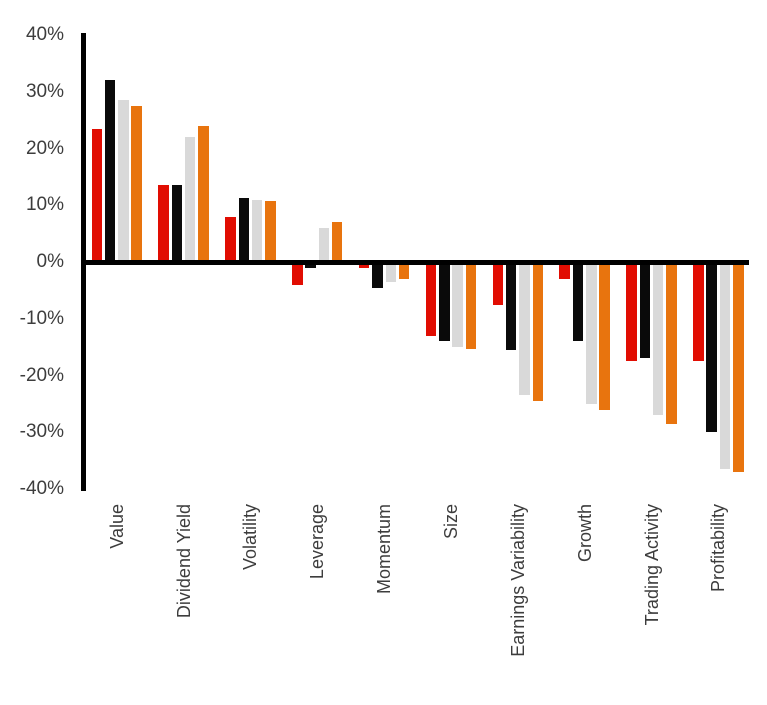  Describe the element at coordinates (377, 275) in the screenshot. I see `bar-momentum-black` at that location.